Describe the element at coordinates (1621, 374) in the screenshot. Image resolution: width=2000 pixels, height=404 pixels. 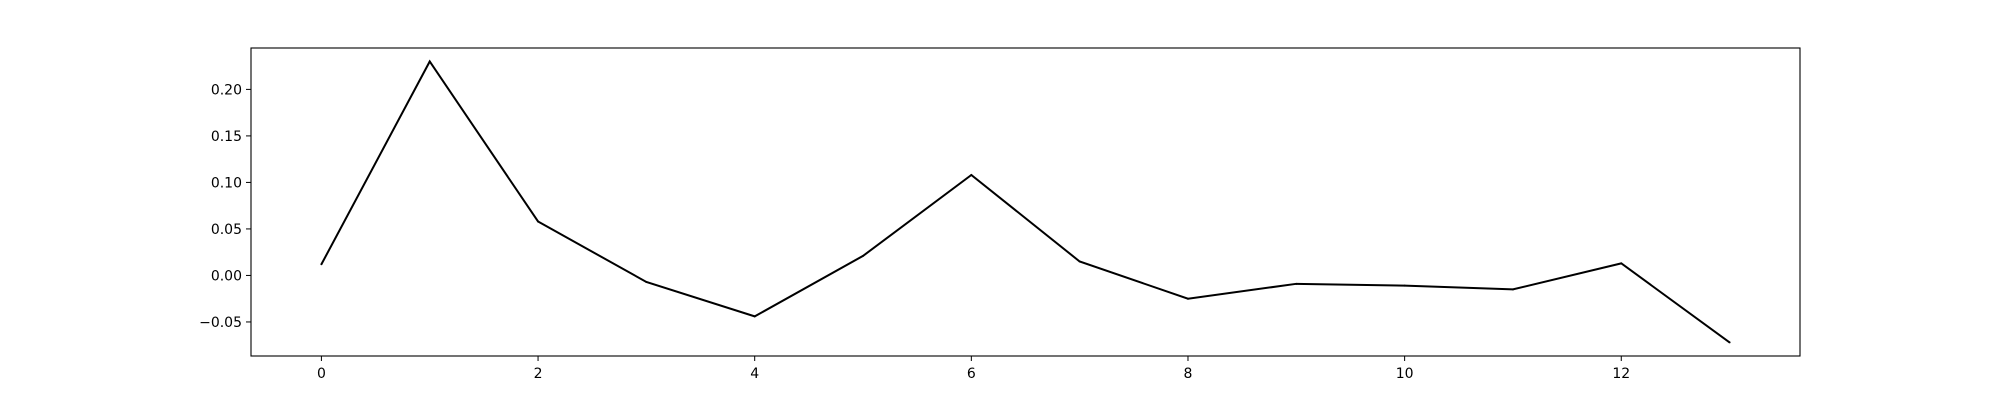
I see `x-tick-label: 12` at that location.